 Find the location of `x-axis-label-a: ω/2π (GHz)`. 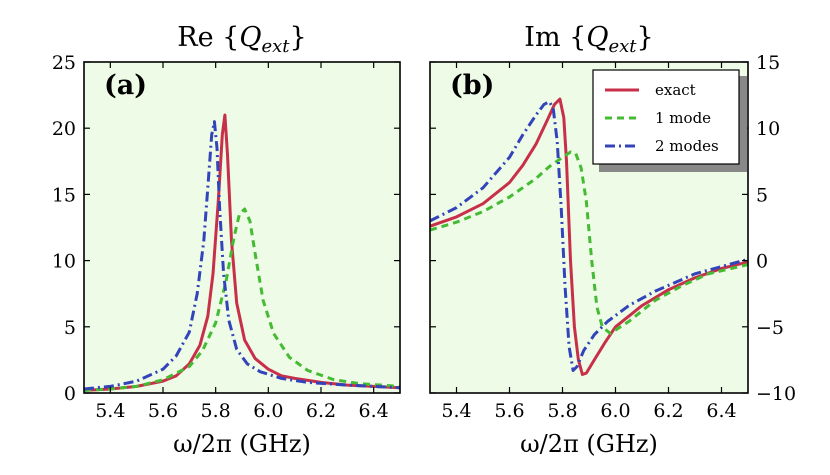

x-axis-label-a: ω/2π (GHz) is located at coordinates (242, 444).